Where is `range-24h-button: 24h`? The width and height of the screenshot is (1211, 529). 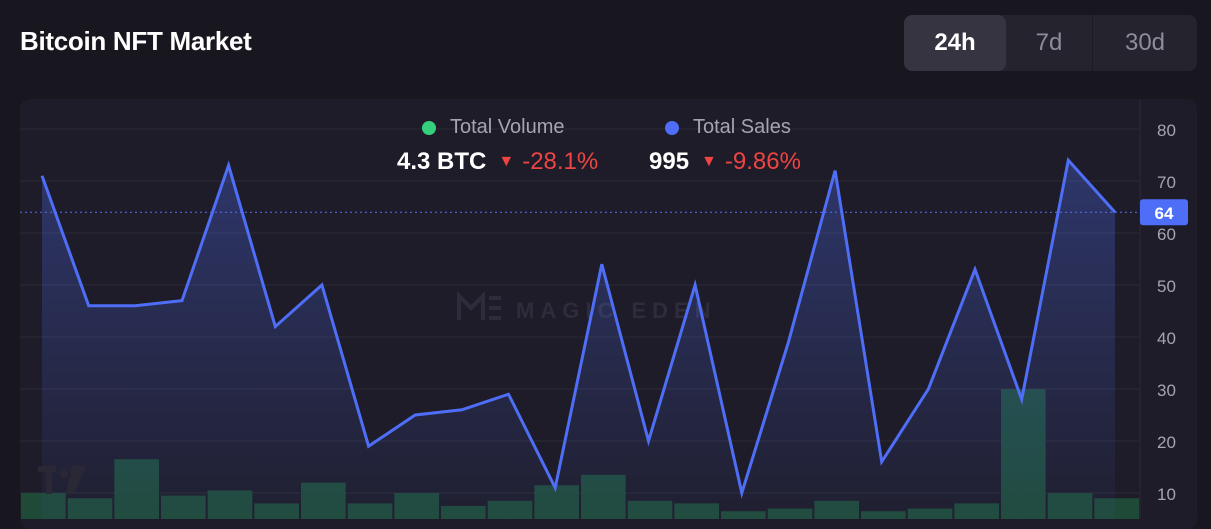
range-24h-button: 24h is located at coordinates (955, 43).